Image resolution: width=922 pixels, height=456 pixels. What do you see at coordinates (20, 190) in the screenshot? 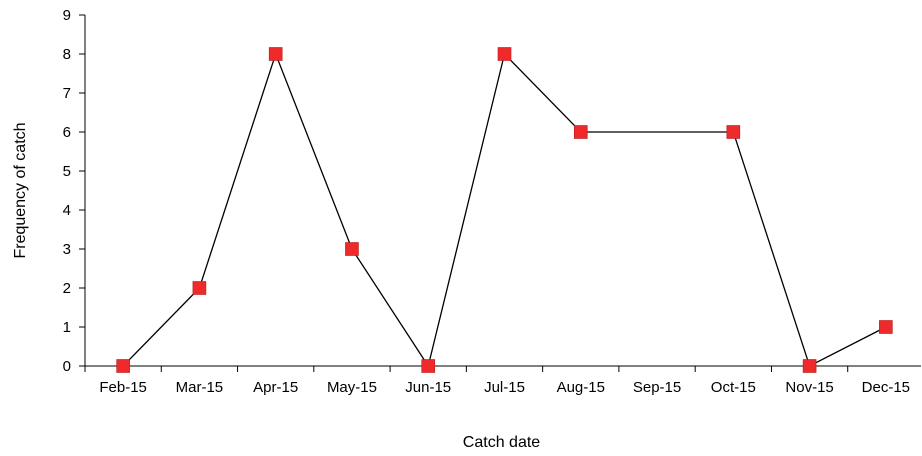
I see `y-axis-title: Frequency of catch` at bounding box center [20, 190].